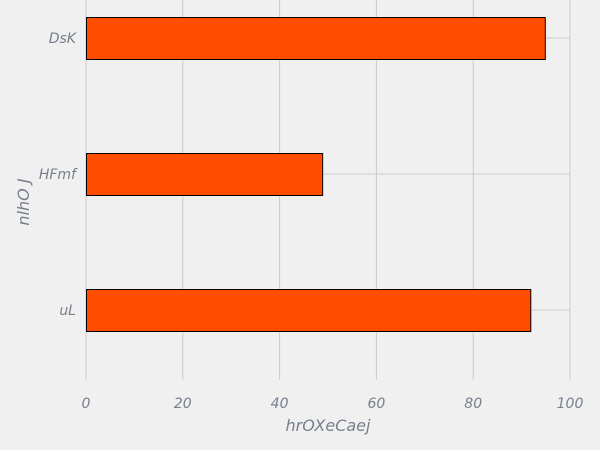 The image size is (600, 450). I want to click on x-tick-label: 60, so click(376, 404).